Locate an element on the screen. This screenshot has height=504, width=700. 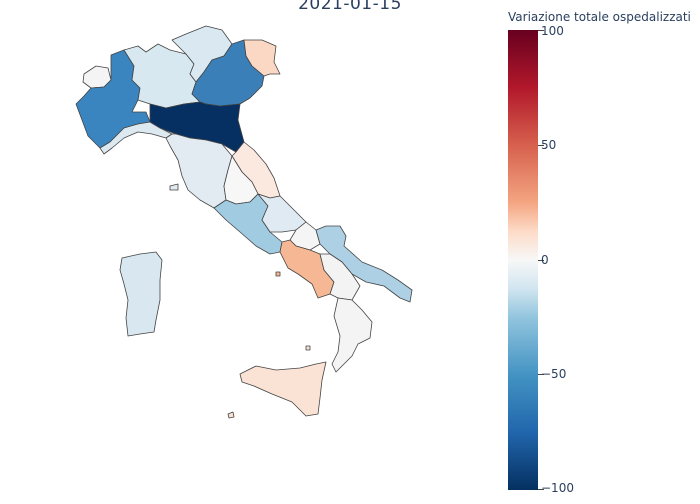
island-pantelleria is located at coordinates (231, 415).